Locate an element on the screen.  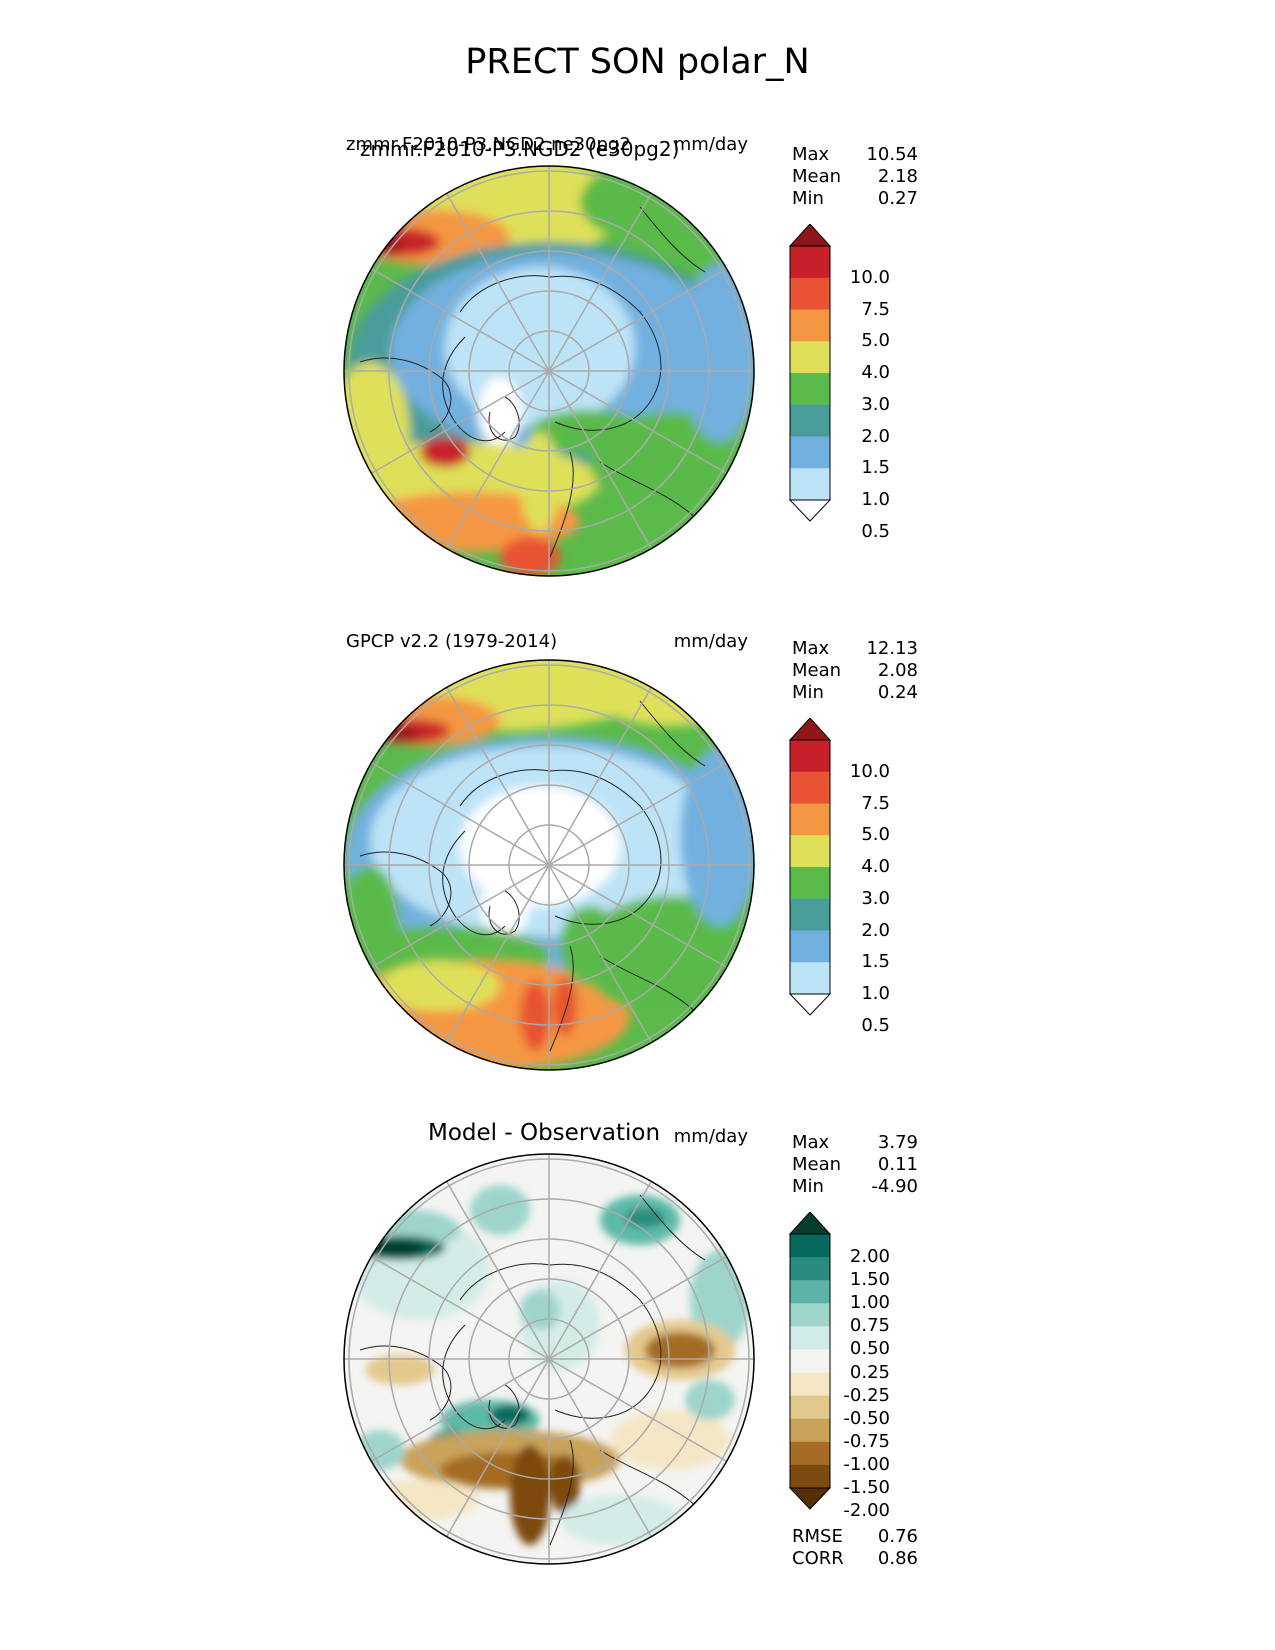
metric-label: RMSE is located at coordinates (817, 1536).